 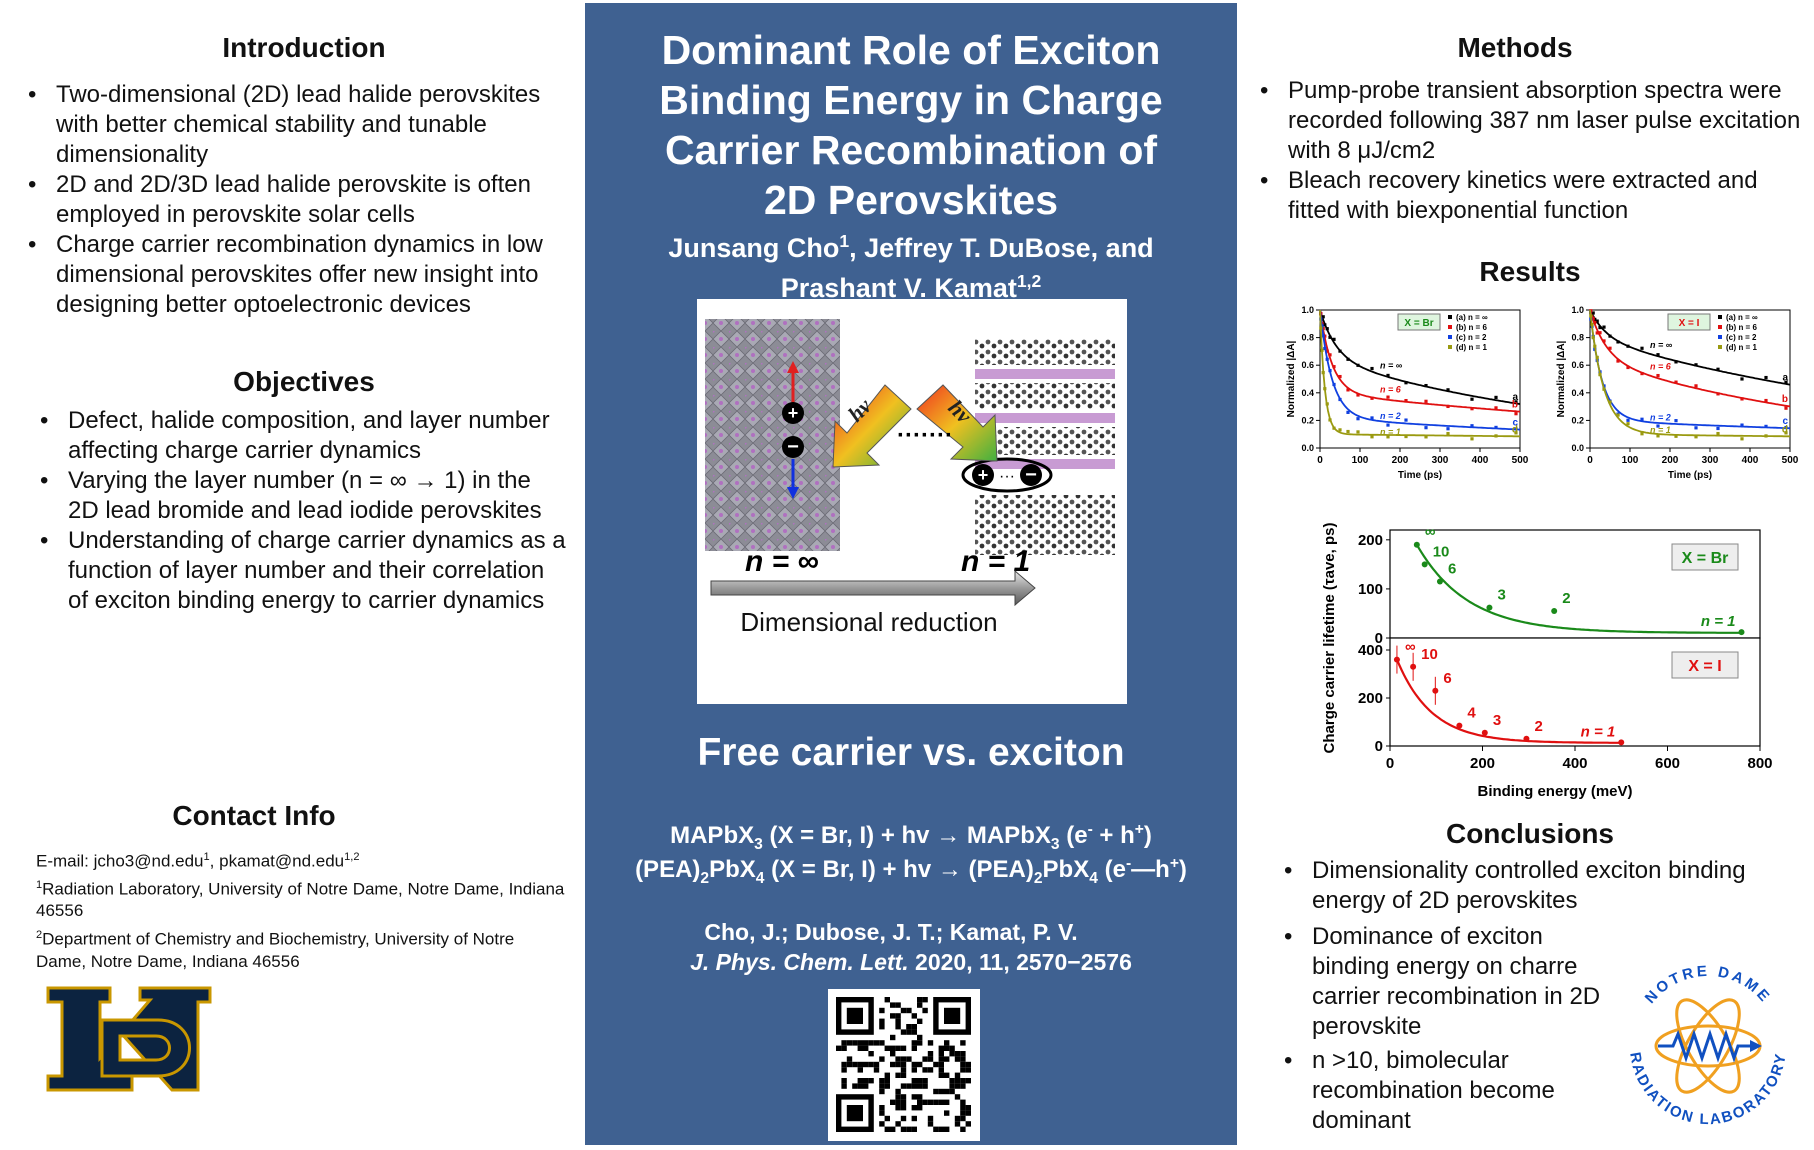 What do you see at coordinates (1630, 460) in the screenshot?
I see `x-tick-label: 100` at bounding box center [1630, 460].